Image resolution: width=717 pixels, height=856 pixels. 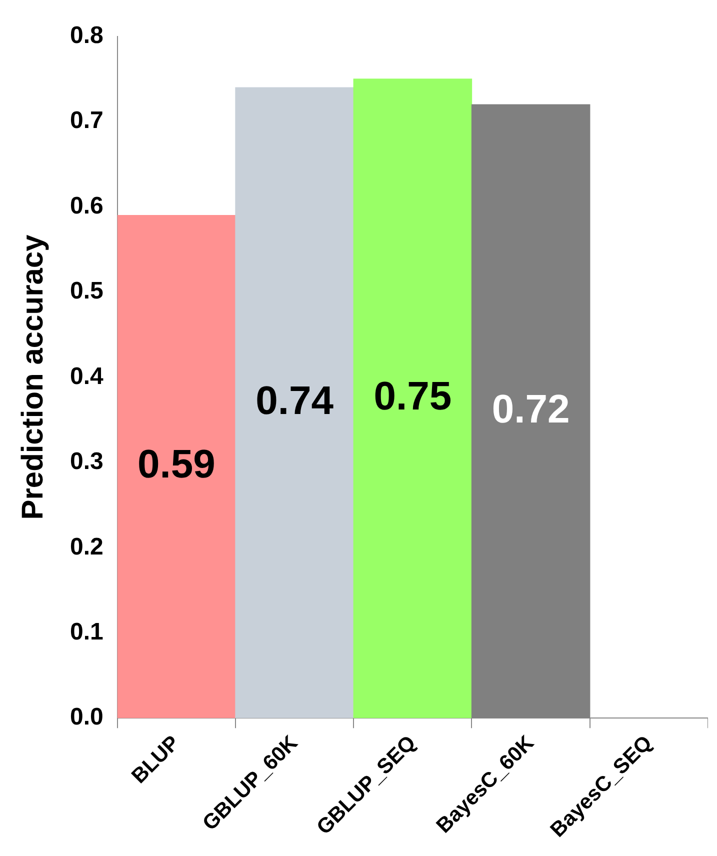 What do you see at coordinates (87, 717) in the screenshot?
I see `y-tick-label: 0.0` at bounding box center [87, 717].